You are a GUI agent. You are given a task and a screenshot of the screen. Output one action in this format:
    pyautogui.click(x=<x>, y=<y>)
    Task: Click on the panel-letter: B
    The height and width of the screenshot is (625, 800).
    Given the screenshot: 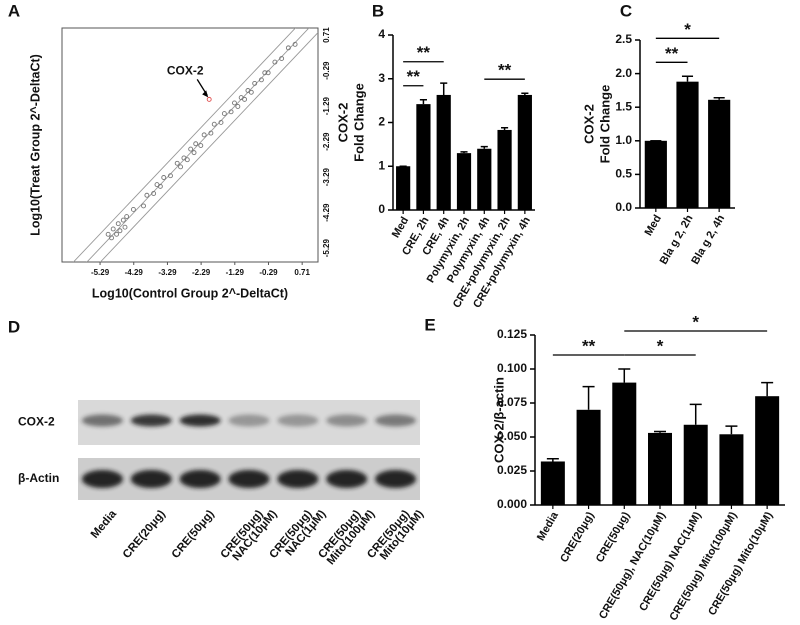 What is the action you would take?
    pyautogui.click(x=378, y=10)
    